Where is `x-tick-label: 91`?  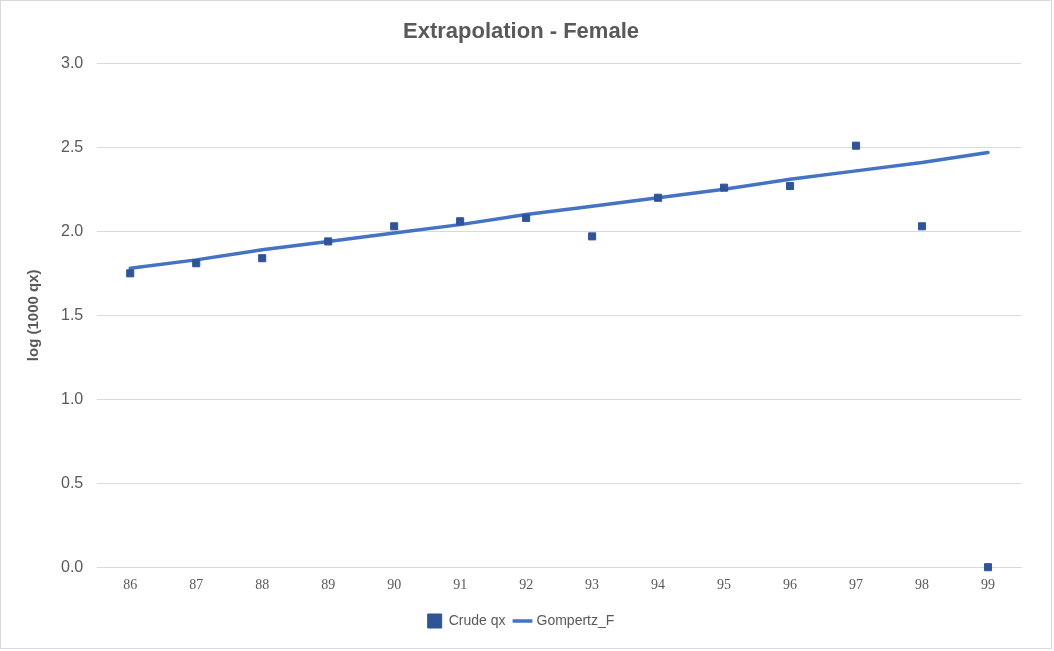 x-tick-label: 91 is located at coordinates (460, 585).